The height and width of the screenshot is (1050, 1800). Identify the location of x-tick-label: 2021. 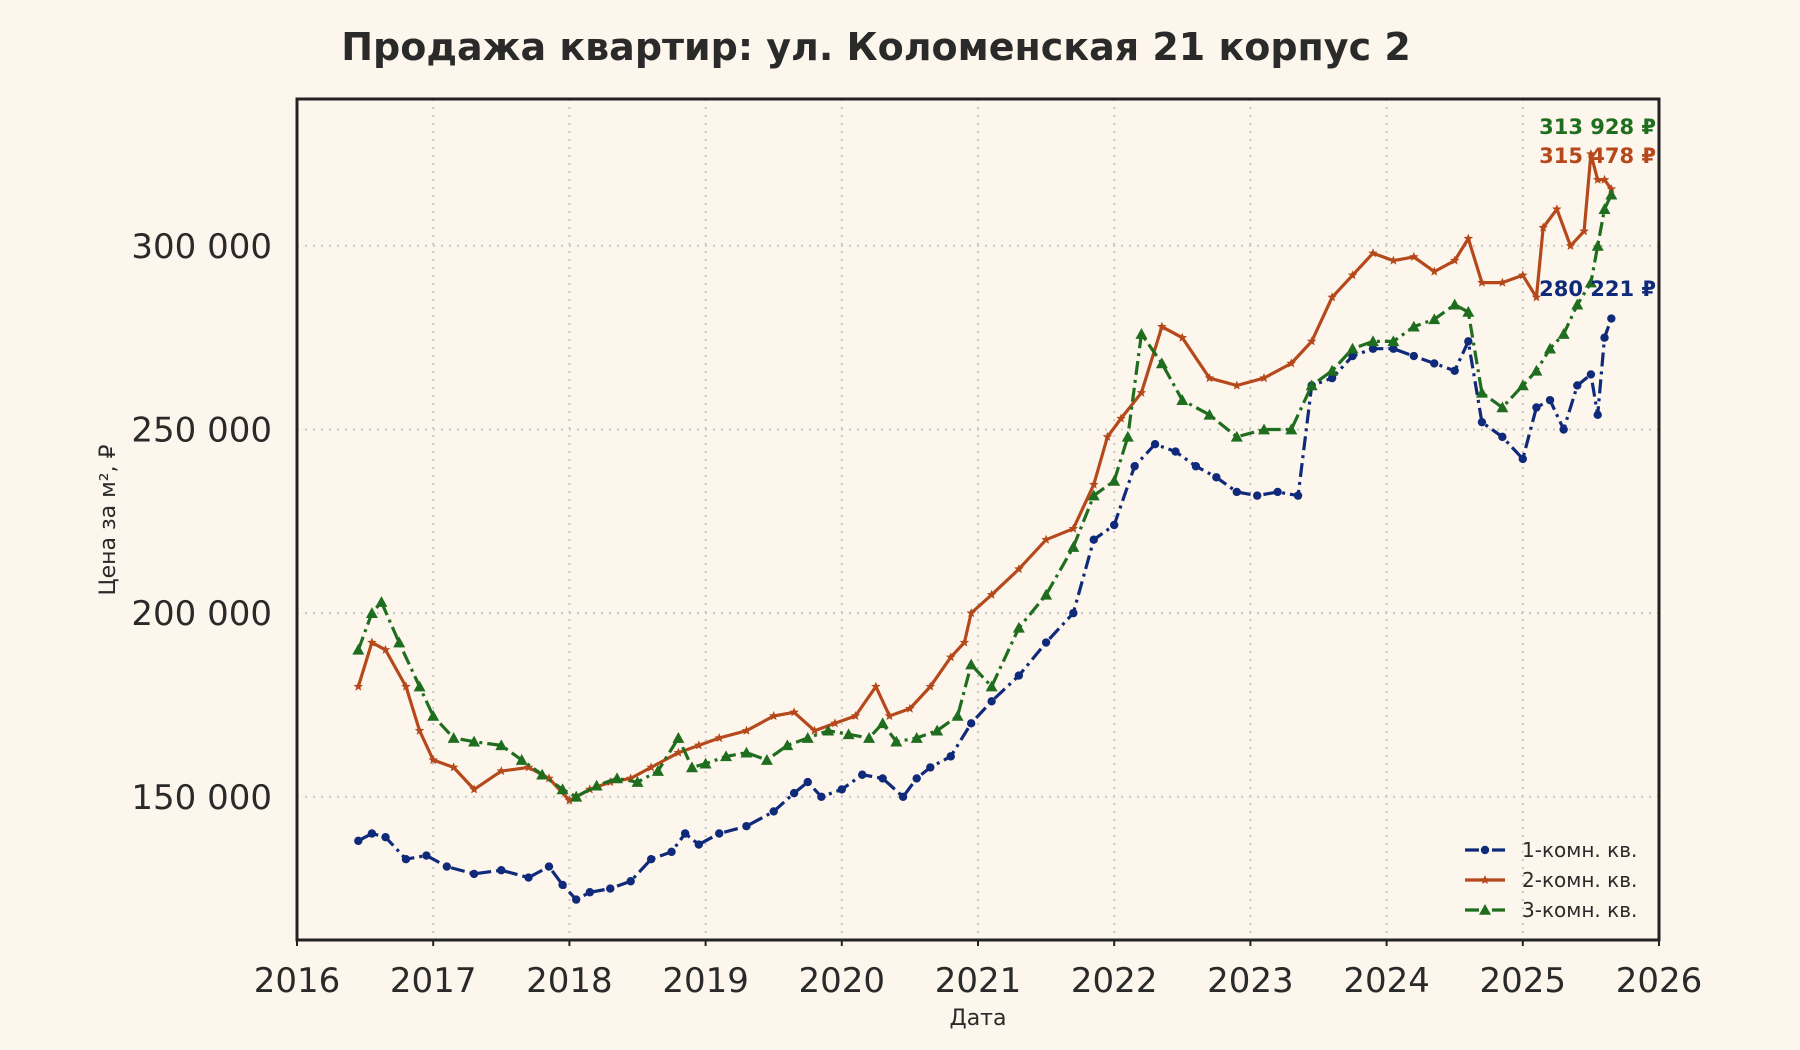
(978, 981).